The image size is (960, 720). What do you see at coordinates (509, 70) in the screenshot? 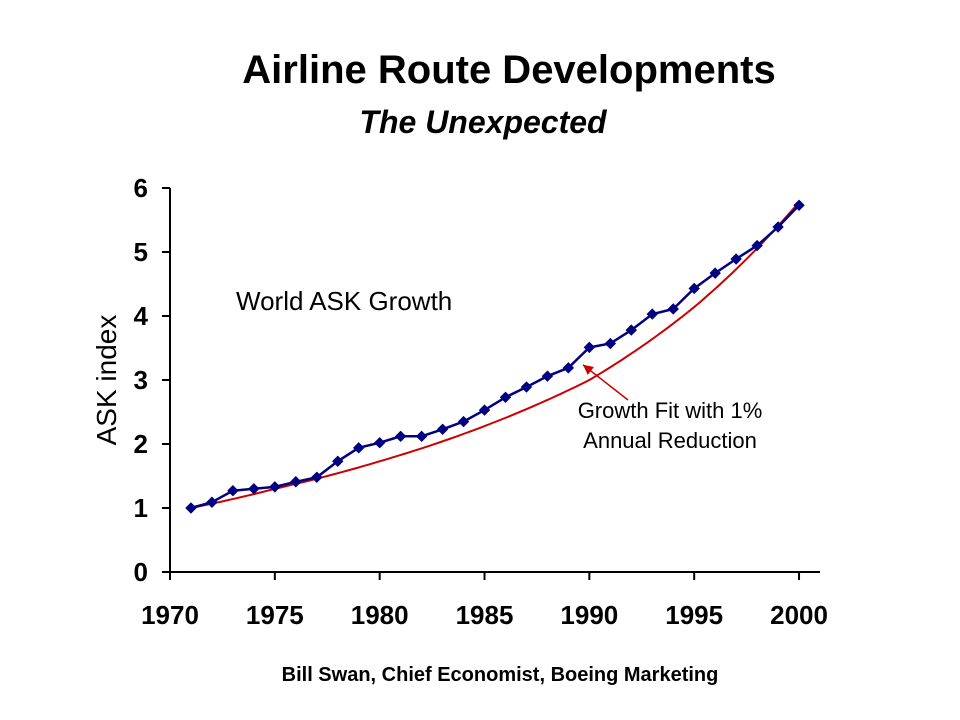
I see `chart-title: Airline Route Developments` at bounding box center [509, 70].